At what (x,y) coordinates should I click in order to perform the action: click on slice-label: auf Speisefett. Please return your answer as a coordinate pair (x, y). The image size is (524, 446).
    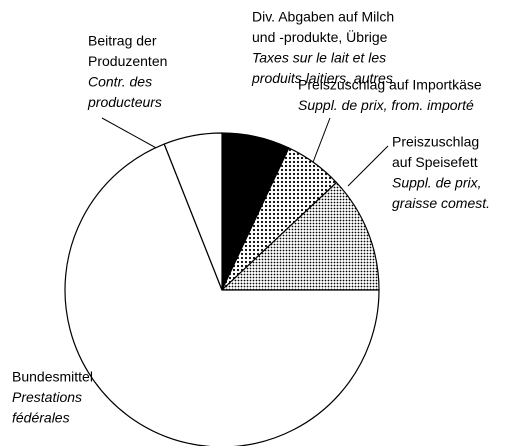
    Looking at the image, I should click on (435, 162).